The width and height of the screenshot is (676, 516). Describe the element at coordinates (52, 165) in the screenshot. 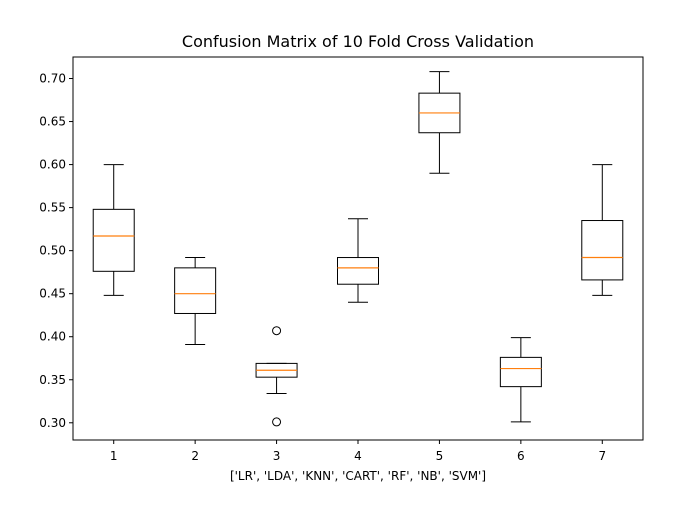

I see `y-tick-label: 0.60` at that location.